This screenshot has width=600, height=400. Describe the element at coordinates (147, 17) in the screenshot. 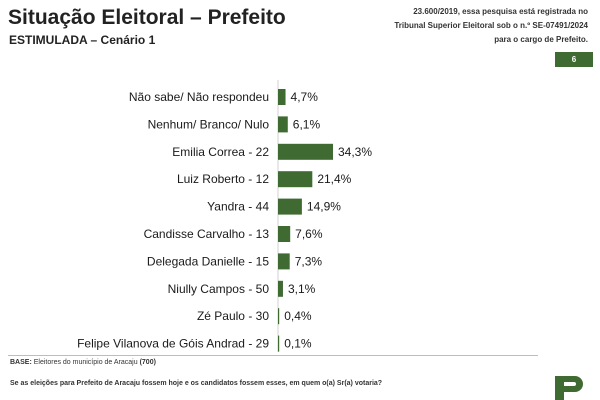

I see `page-title: Situação Eleitoral – Prefeito` at that location.